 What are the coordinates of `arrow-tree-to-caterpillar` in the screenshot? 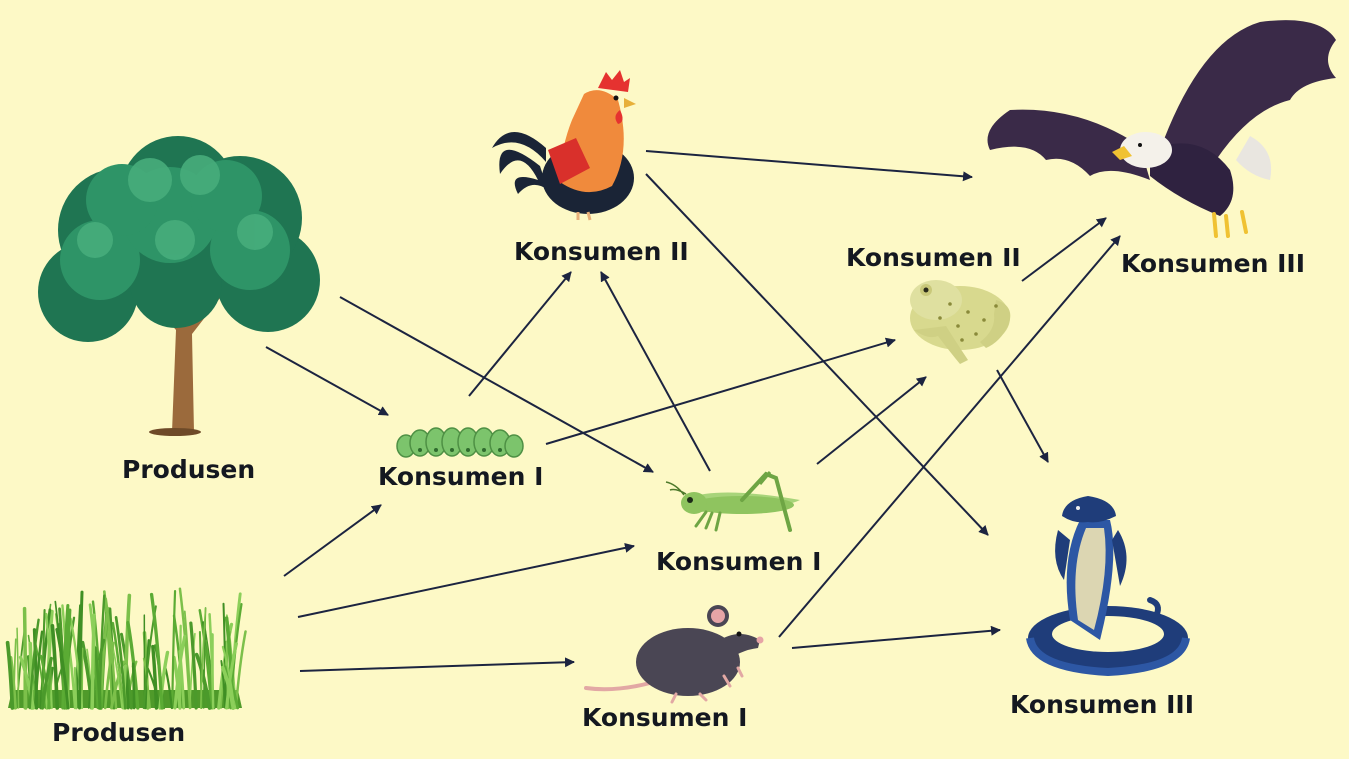 It's located at (327, 381).